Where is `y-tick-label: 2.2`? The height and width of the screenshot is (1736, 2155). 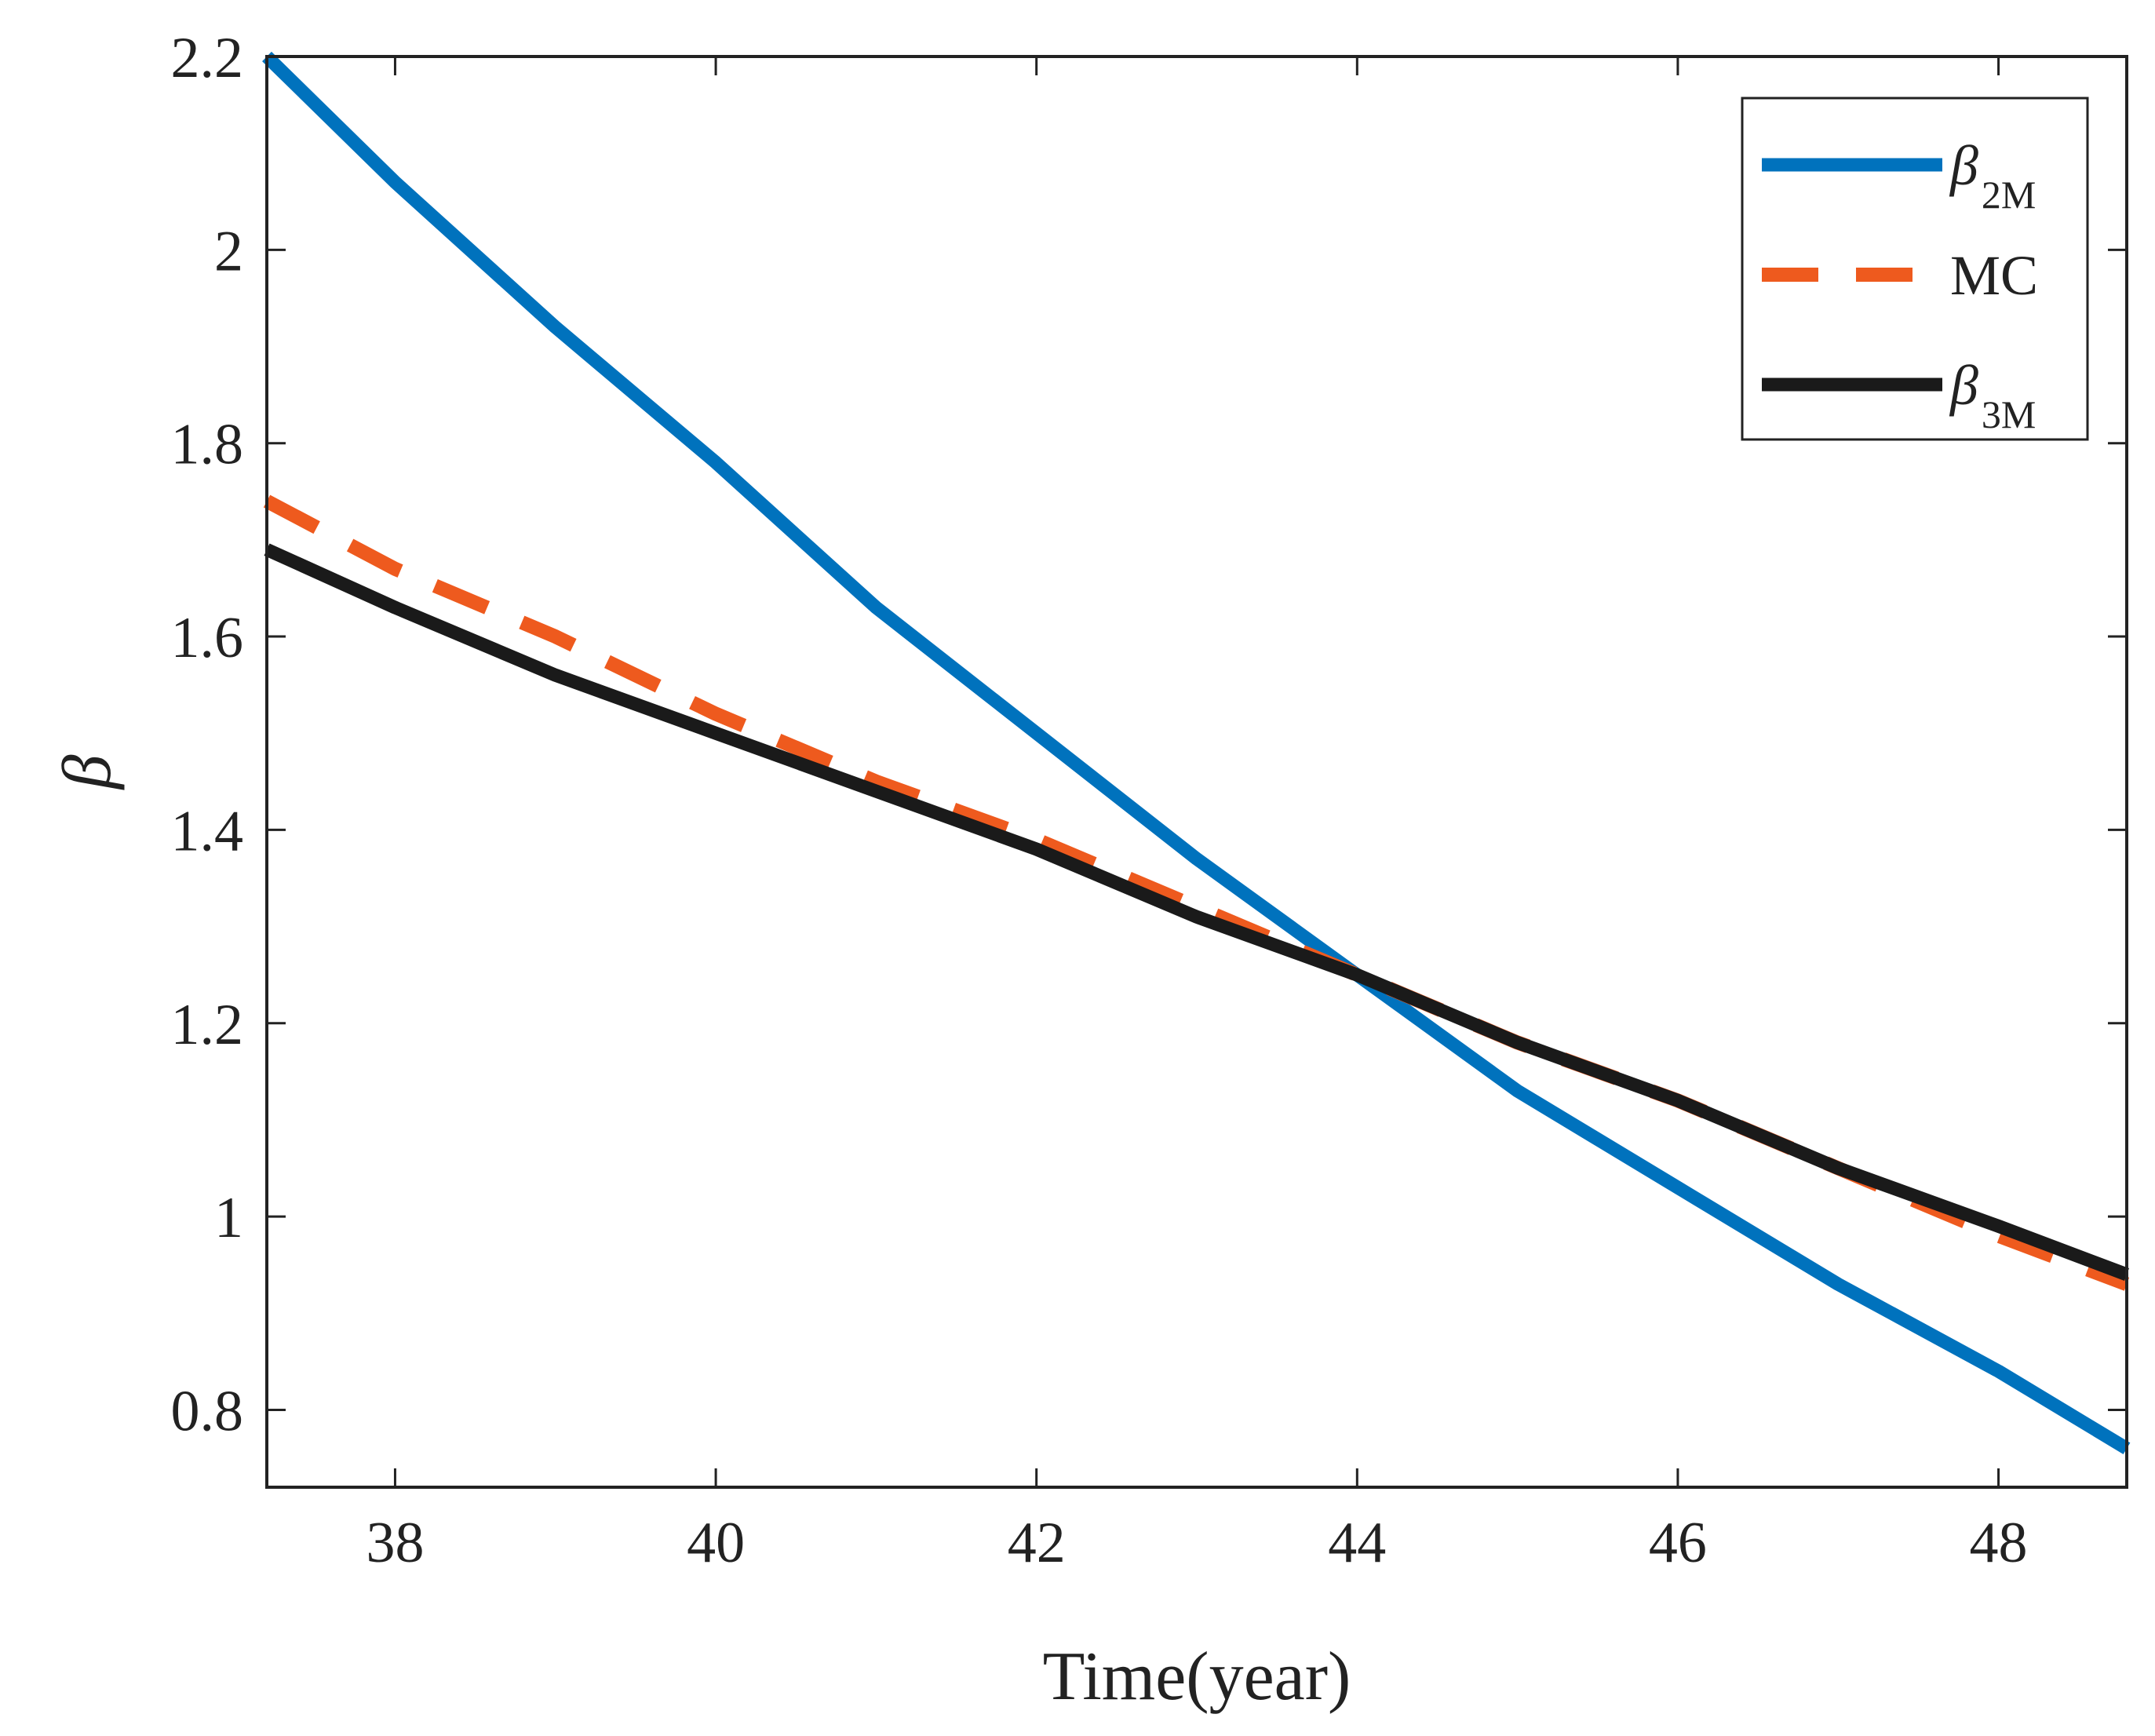 y-tick-label: 2.2 is located at coordinates (208, 58).